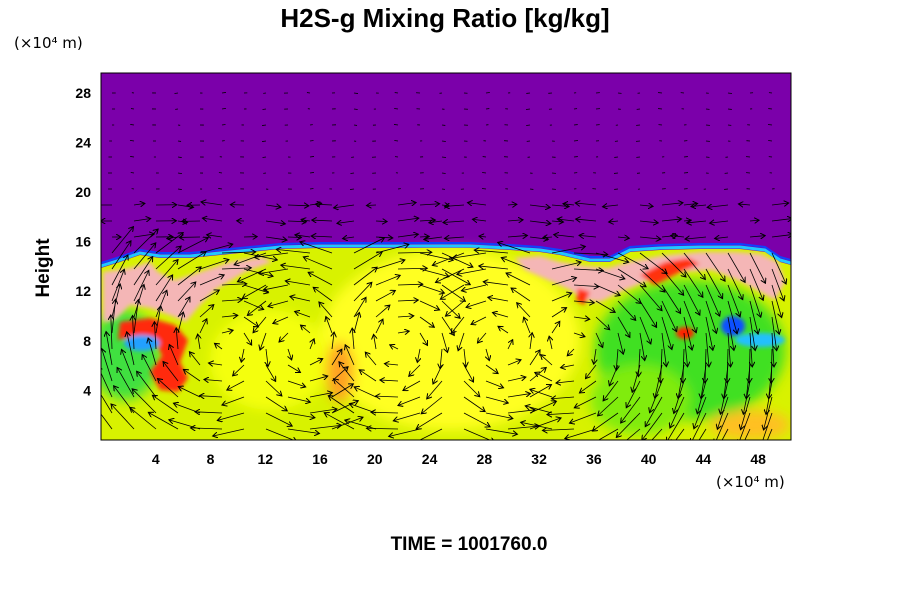 This screenshot has height=600, width=900. Describe the element at coordinates (320, 459) in the screenshot. I see `x-tick-label: 16` at that location.